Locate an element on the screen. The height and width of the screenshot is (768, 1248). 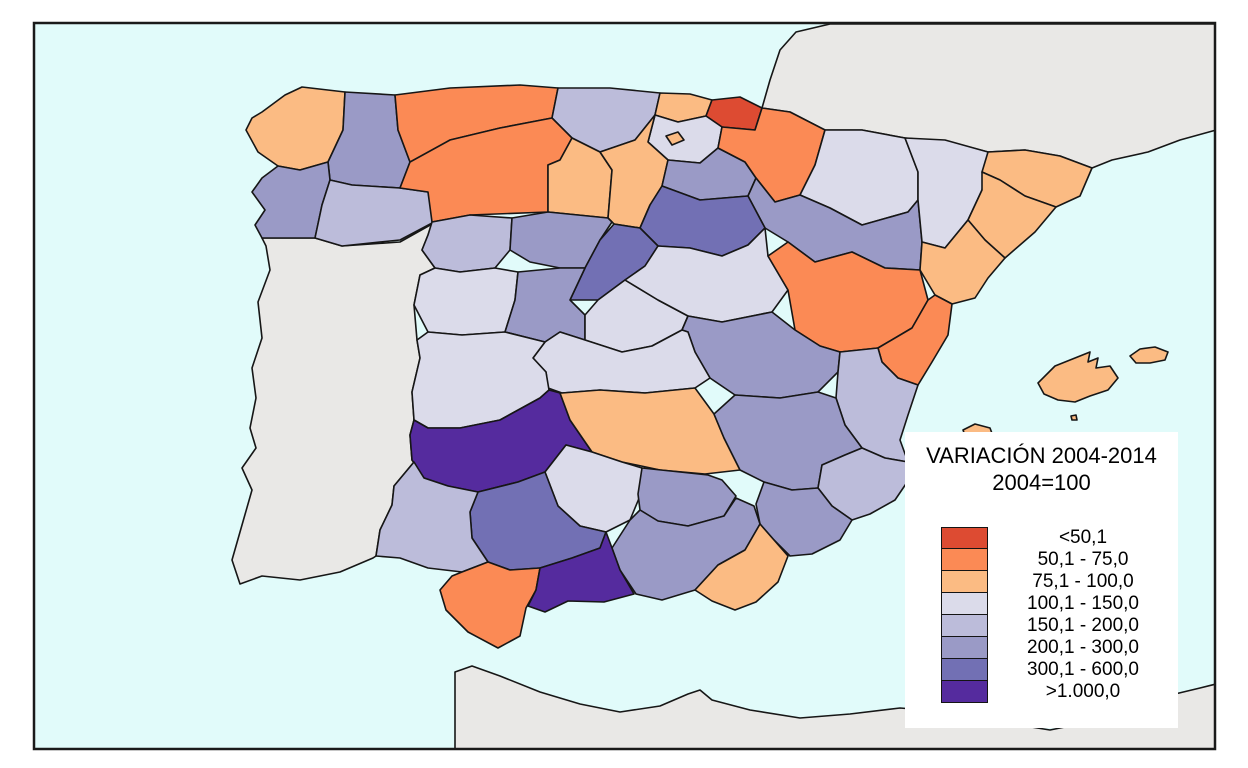
province-tarragona is located at coordinates (962, 262).